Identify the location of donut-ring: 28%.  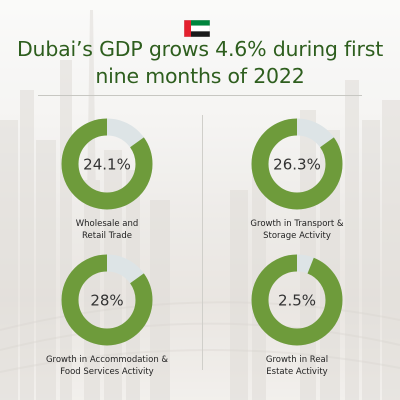
(107, 300).